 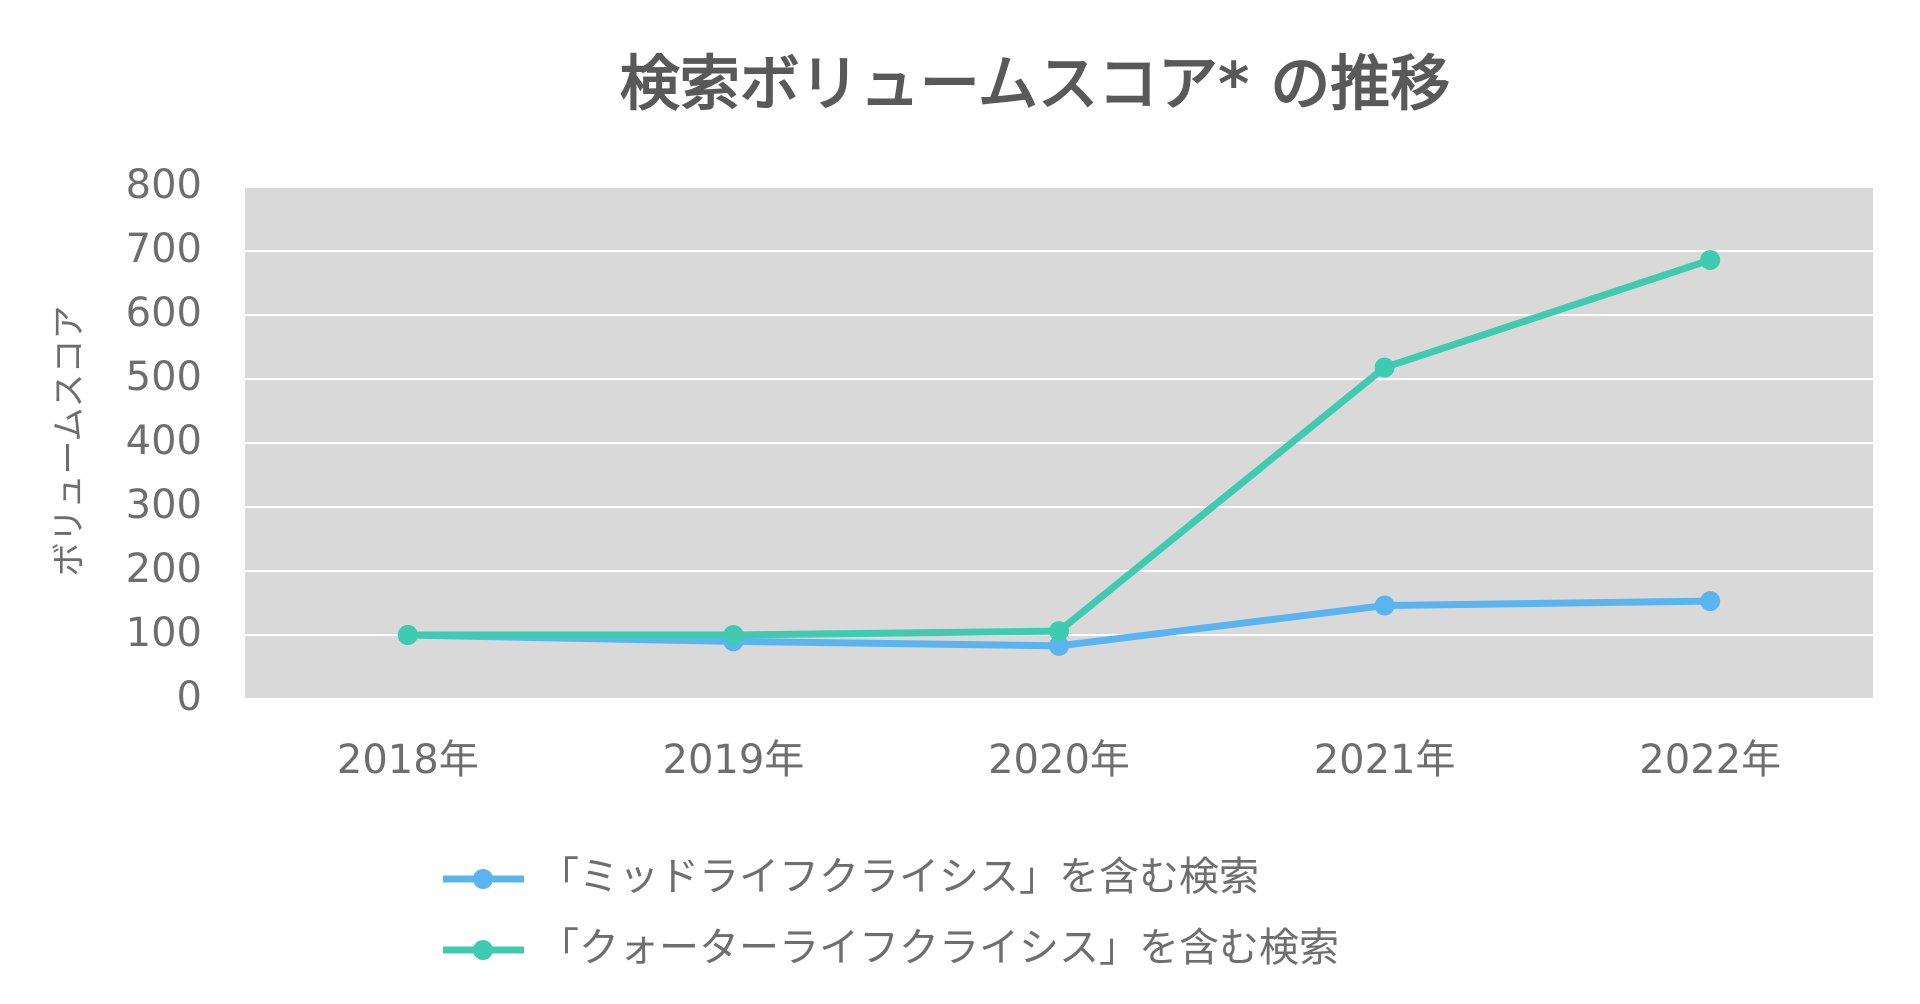 What do you see at coordinates (164, 185) in the screenshot?
I see `y-tick-label: 800` at bounding box center [164, 185].